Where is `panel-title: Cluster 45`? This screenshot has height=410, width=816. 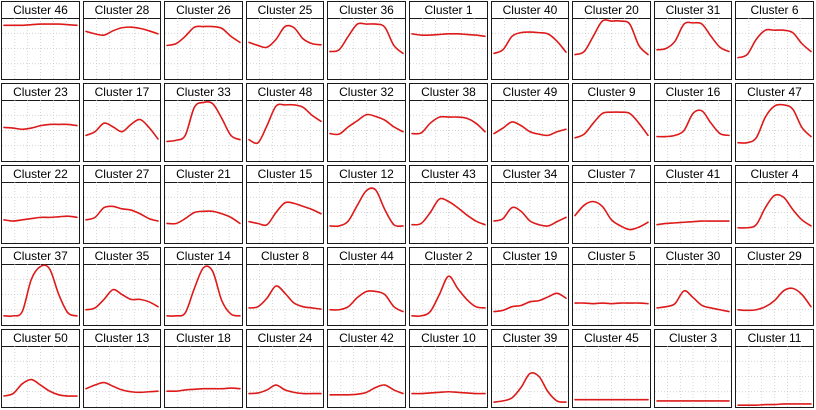
panel-title: Cluster 45 is located at coordinates (611, 338).